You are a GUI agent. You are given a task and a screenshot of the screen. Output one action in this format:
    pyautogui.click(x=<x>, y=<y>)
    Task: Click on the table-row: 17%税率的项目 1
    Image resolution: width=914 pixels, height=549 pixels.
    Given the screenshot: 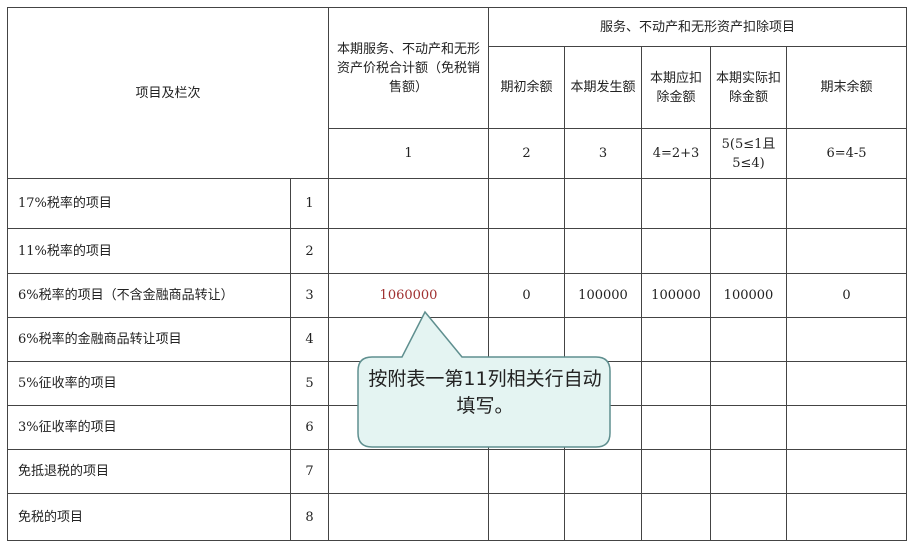 What is the action you would take?
    pyautogui.click(x=457, y=203)
    